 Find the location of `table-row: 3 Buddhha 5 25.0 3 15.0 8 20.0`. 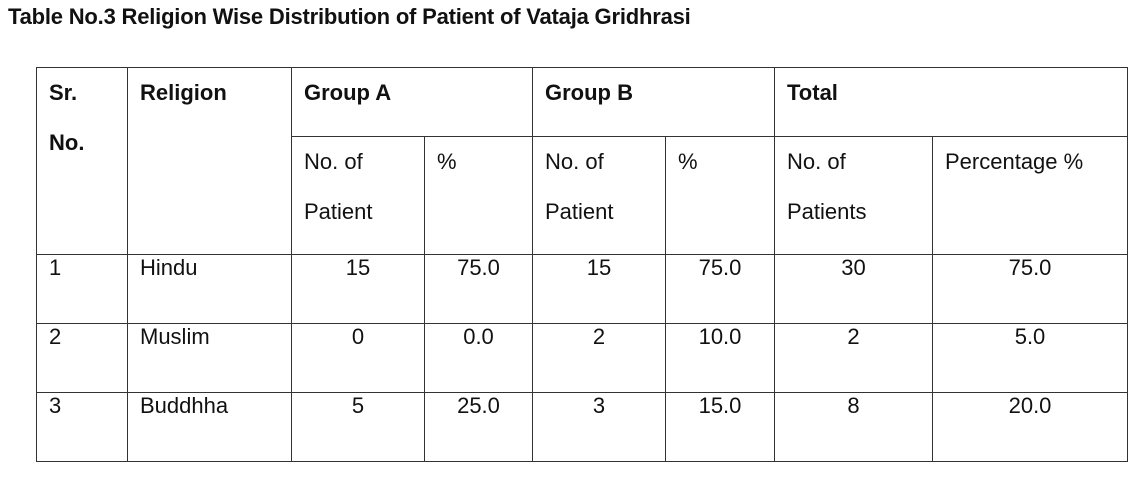

table-row: 3 Buddhha 5 25.0 3 15.0 8 20.0 is located at coordinates (582, 427).